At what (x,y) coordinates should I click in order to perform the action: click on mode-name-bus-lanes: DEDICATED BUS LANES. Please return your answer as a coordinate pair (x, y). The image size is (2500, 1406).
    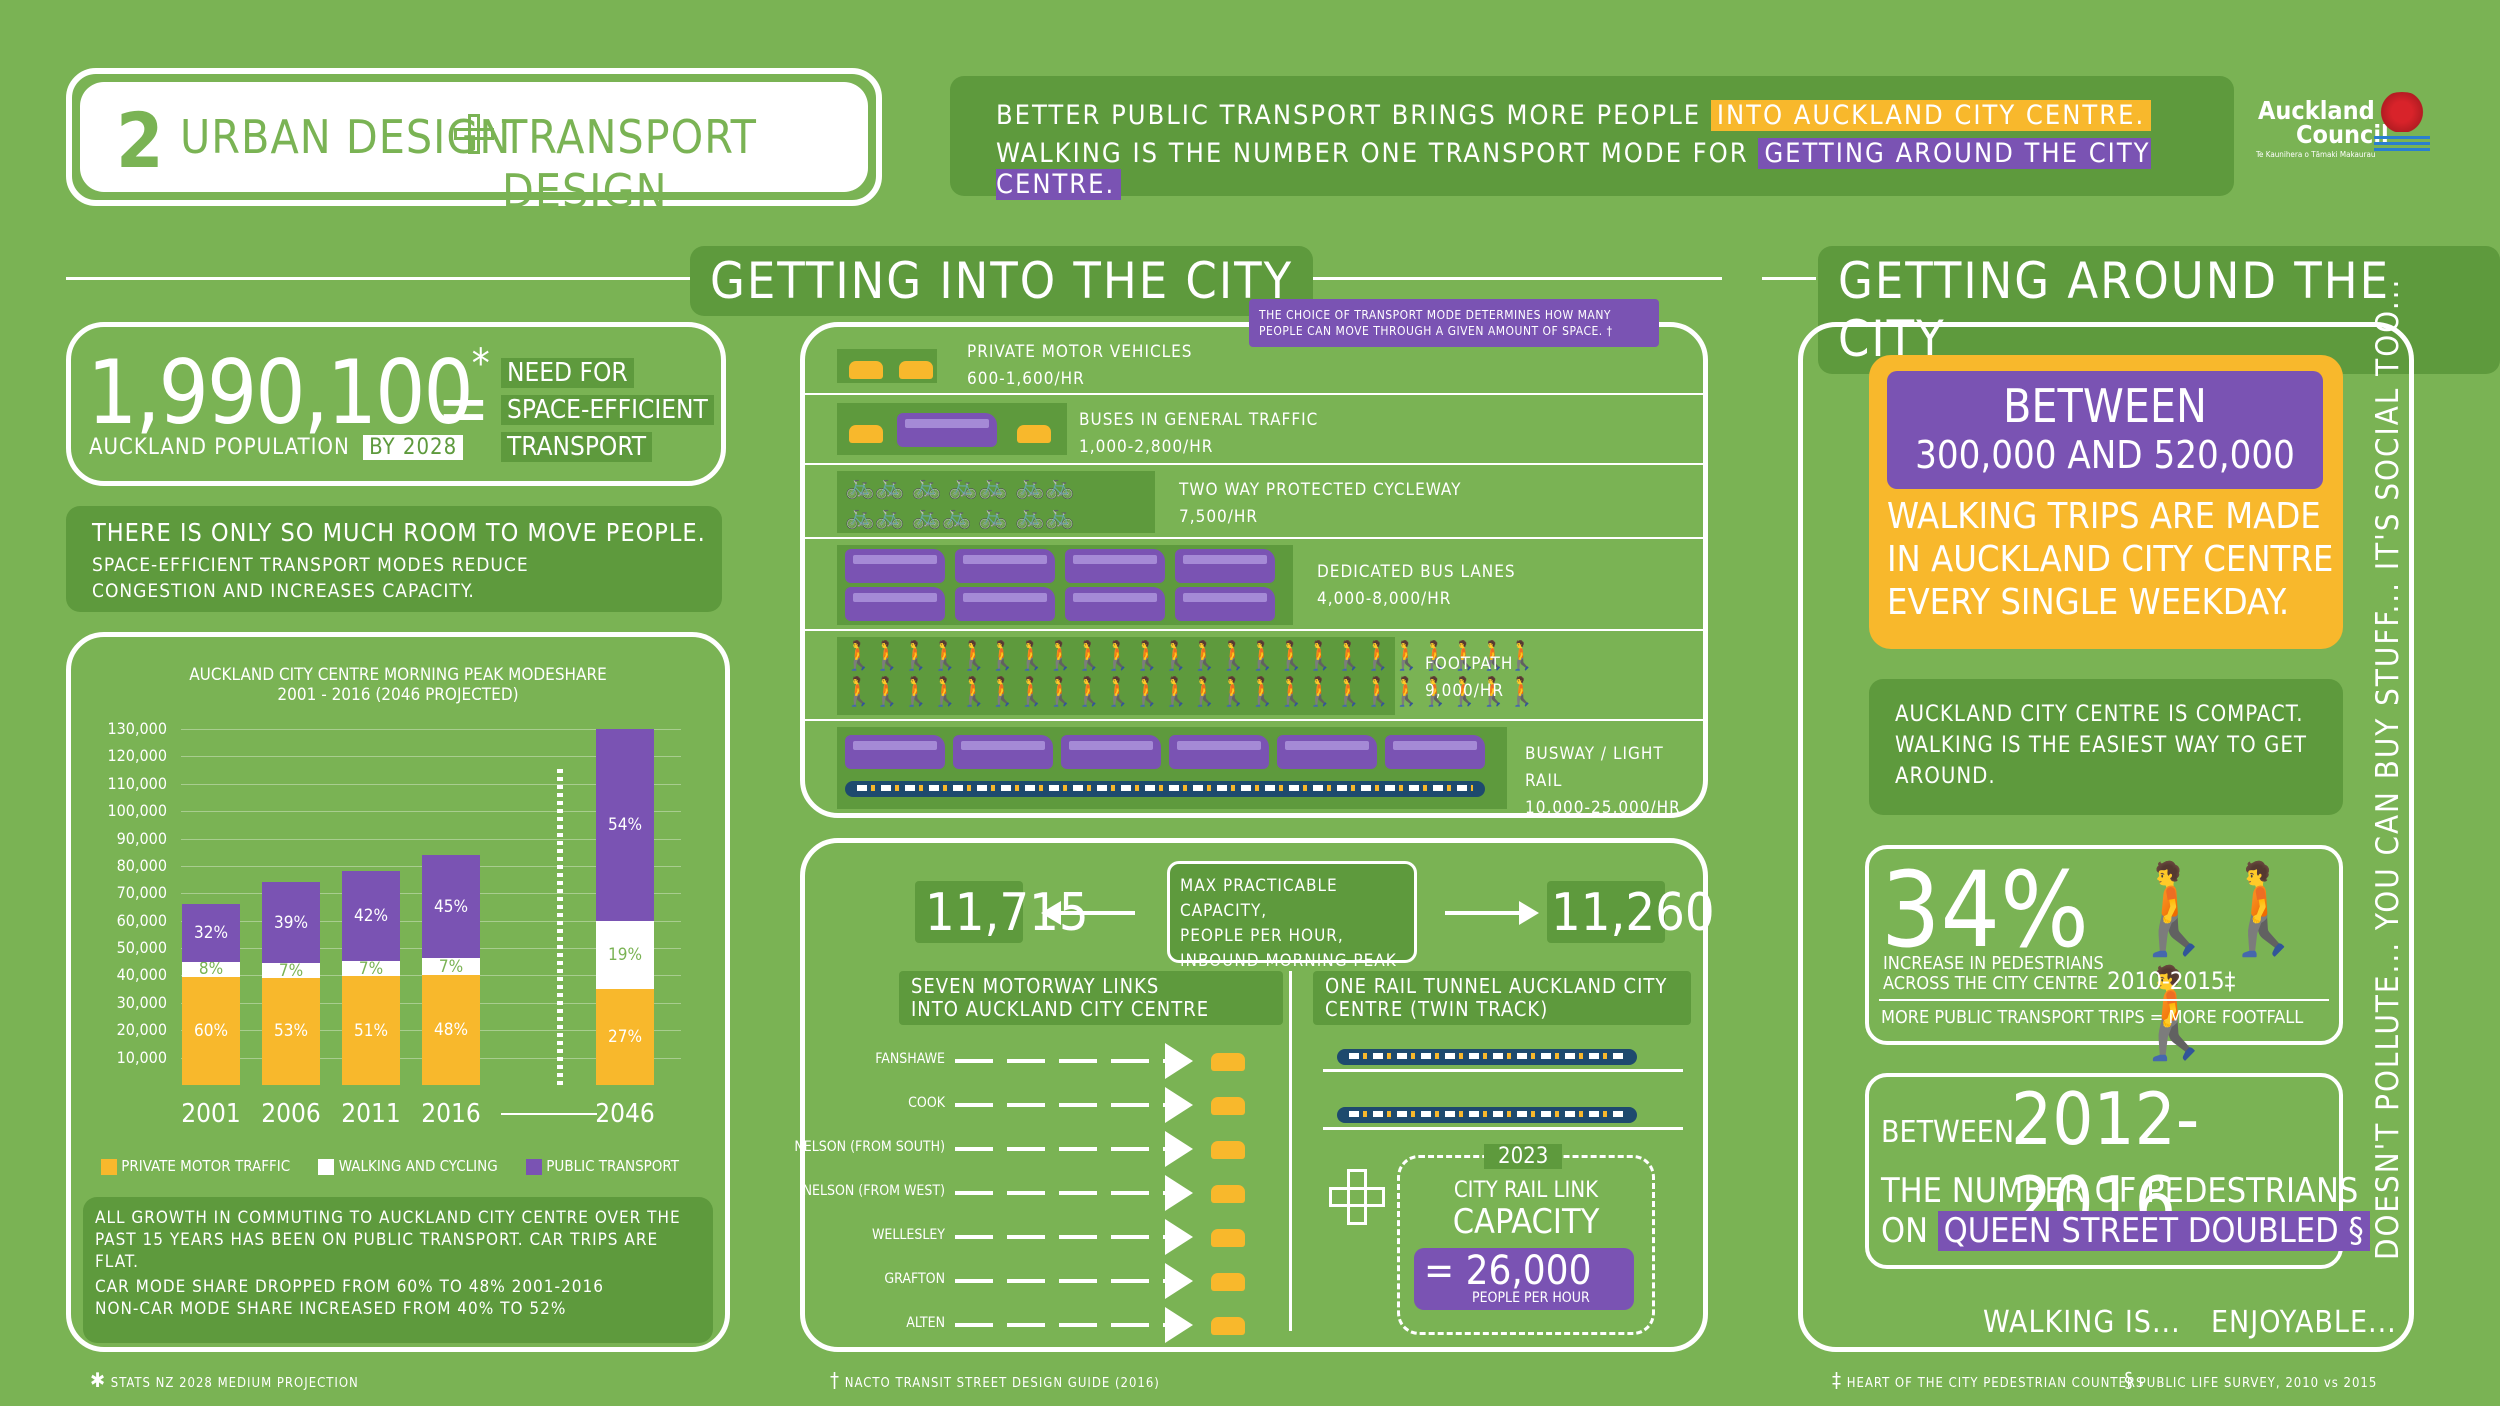
    Looking at the image, I should click on (1416, 572).